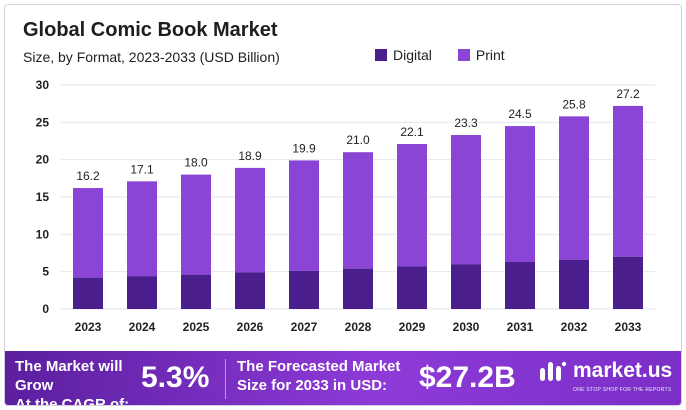 The width and height of the screenshot is (686, 410). What do you see at coordinates (69, 376) in the screenshot?
I see `cagr-caption-line1: The Market will Grow` at bounding box center [69, 376].